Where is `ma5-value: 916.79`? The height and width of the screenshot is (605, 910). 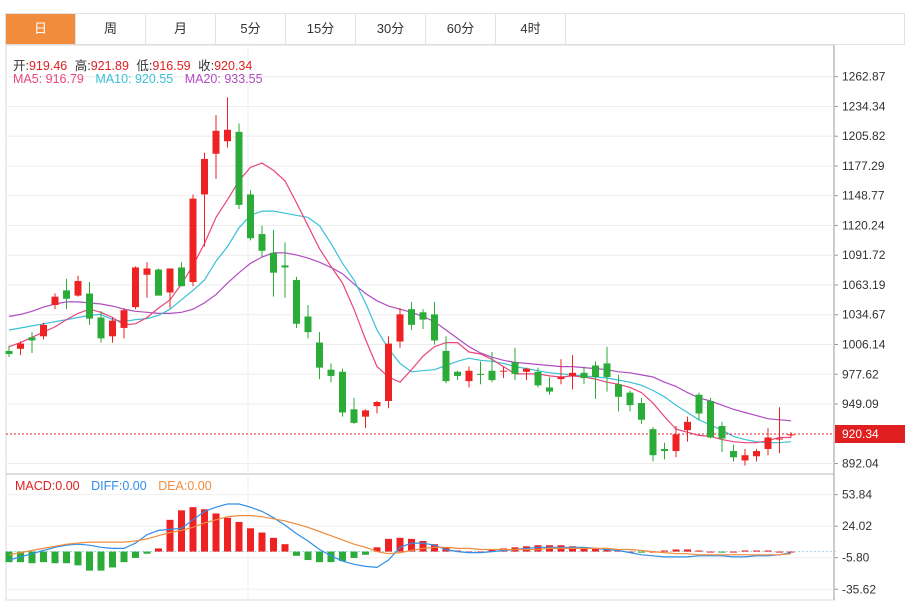 ma5-value: 916.79 is located at coordinates (64, 79).